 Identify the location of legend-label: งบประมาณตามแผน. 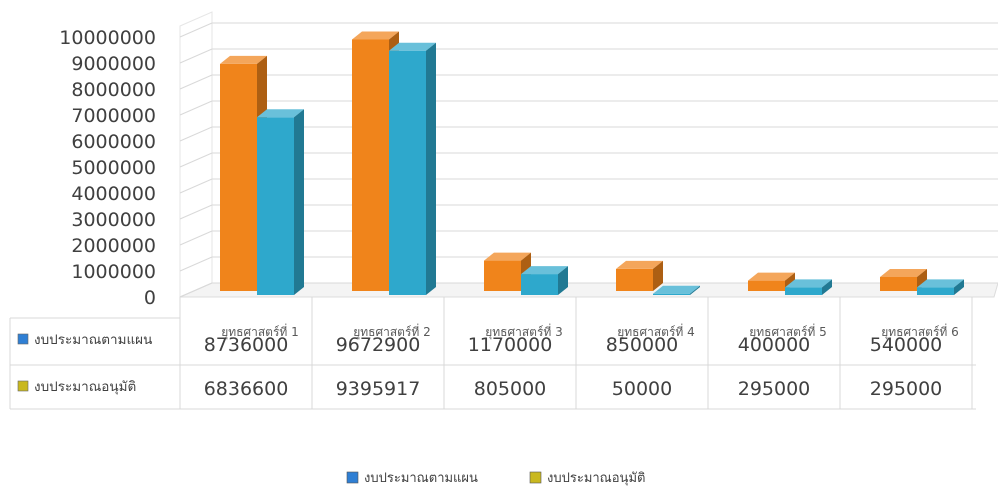
(421, 478).